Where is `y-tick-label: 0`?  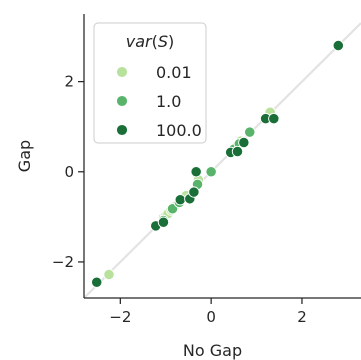
y-tick-label: 0 is located at coordinates (69, 172).